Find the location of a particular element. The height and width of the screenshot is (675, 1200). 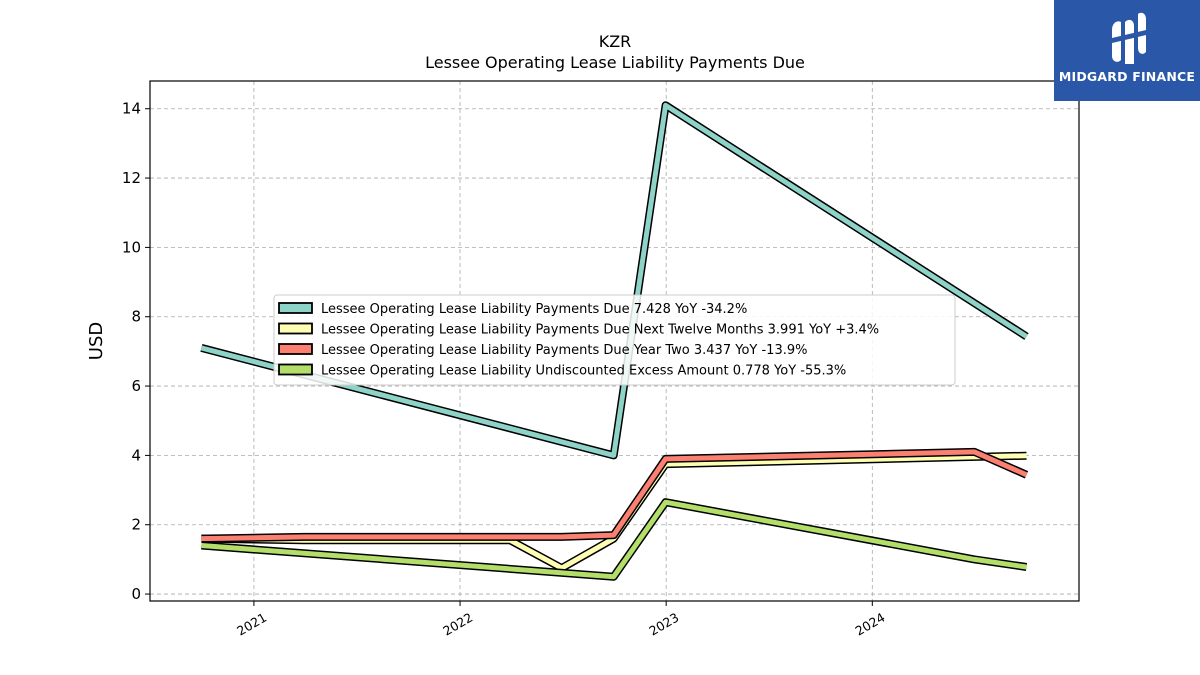

x-axis: 2021 2022 2023 2024 is located at coordinates (561, 620).